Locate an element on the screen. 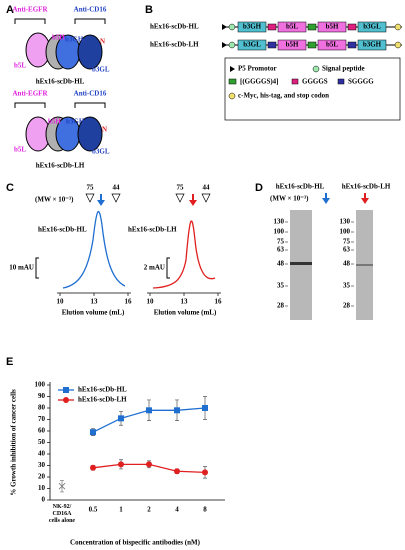  ladder-label: 75 is located at coordinates (347, 242).